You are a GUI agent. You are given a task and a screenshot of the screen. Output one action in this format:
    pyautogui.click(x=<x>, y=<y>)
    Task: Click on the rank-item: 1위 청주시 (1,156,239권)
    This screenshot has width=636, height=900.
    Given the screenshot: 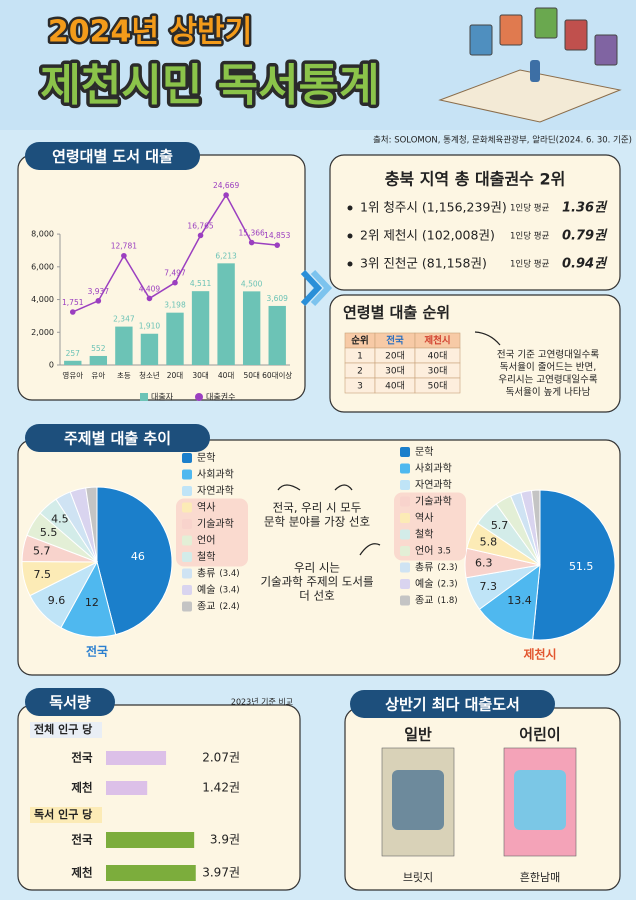 What is the action you would take?
    pyautogui.click(x=433, y=207)
    